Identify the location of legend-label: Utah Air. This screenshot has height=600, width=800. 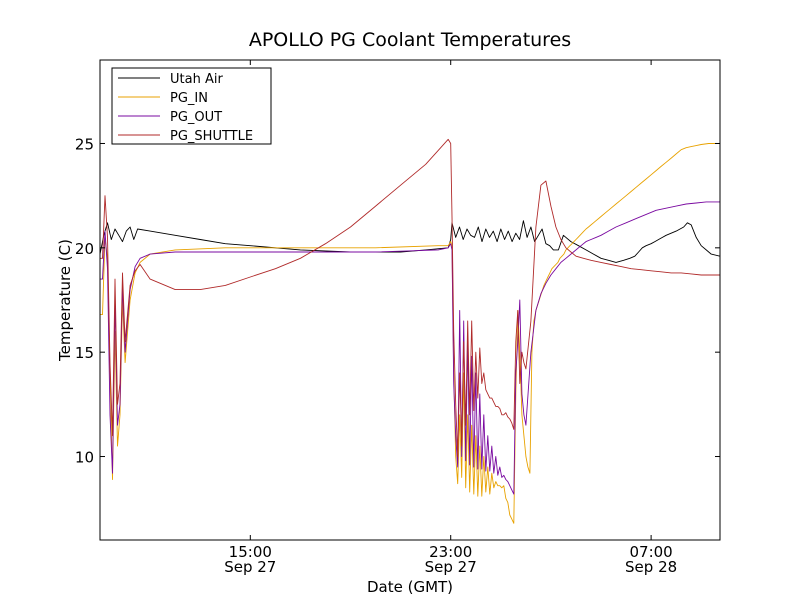
(196, 79).